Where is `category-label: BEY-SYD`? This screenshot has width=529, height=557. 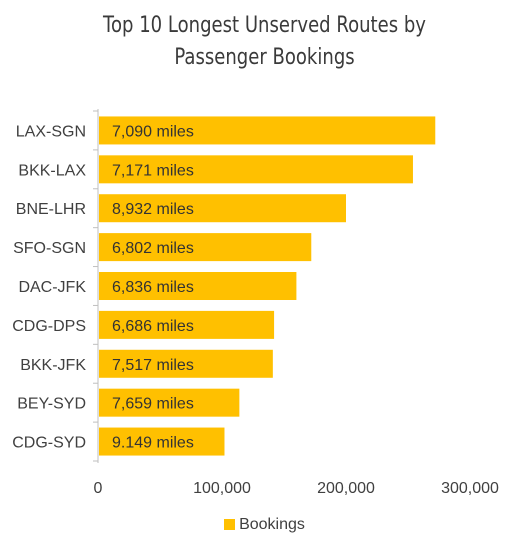 category-label: BEY-SYD is located at coordinates (51, 404).